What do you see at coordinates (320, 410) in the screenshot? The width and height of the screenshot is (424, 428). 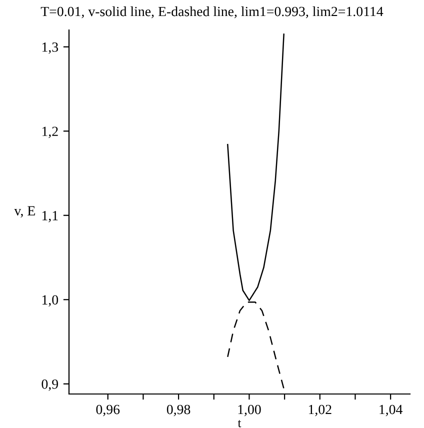 I see `x-tick-label: 1,02` at bounding box center [320, 410].